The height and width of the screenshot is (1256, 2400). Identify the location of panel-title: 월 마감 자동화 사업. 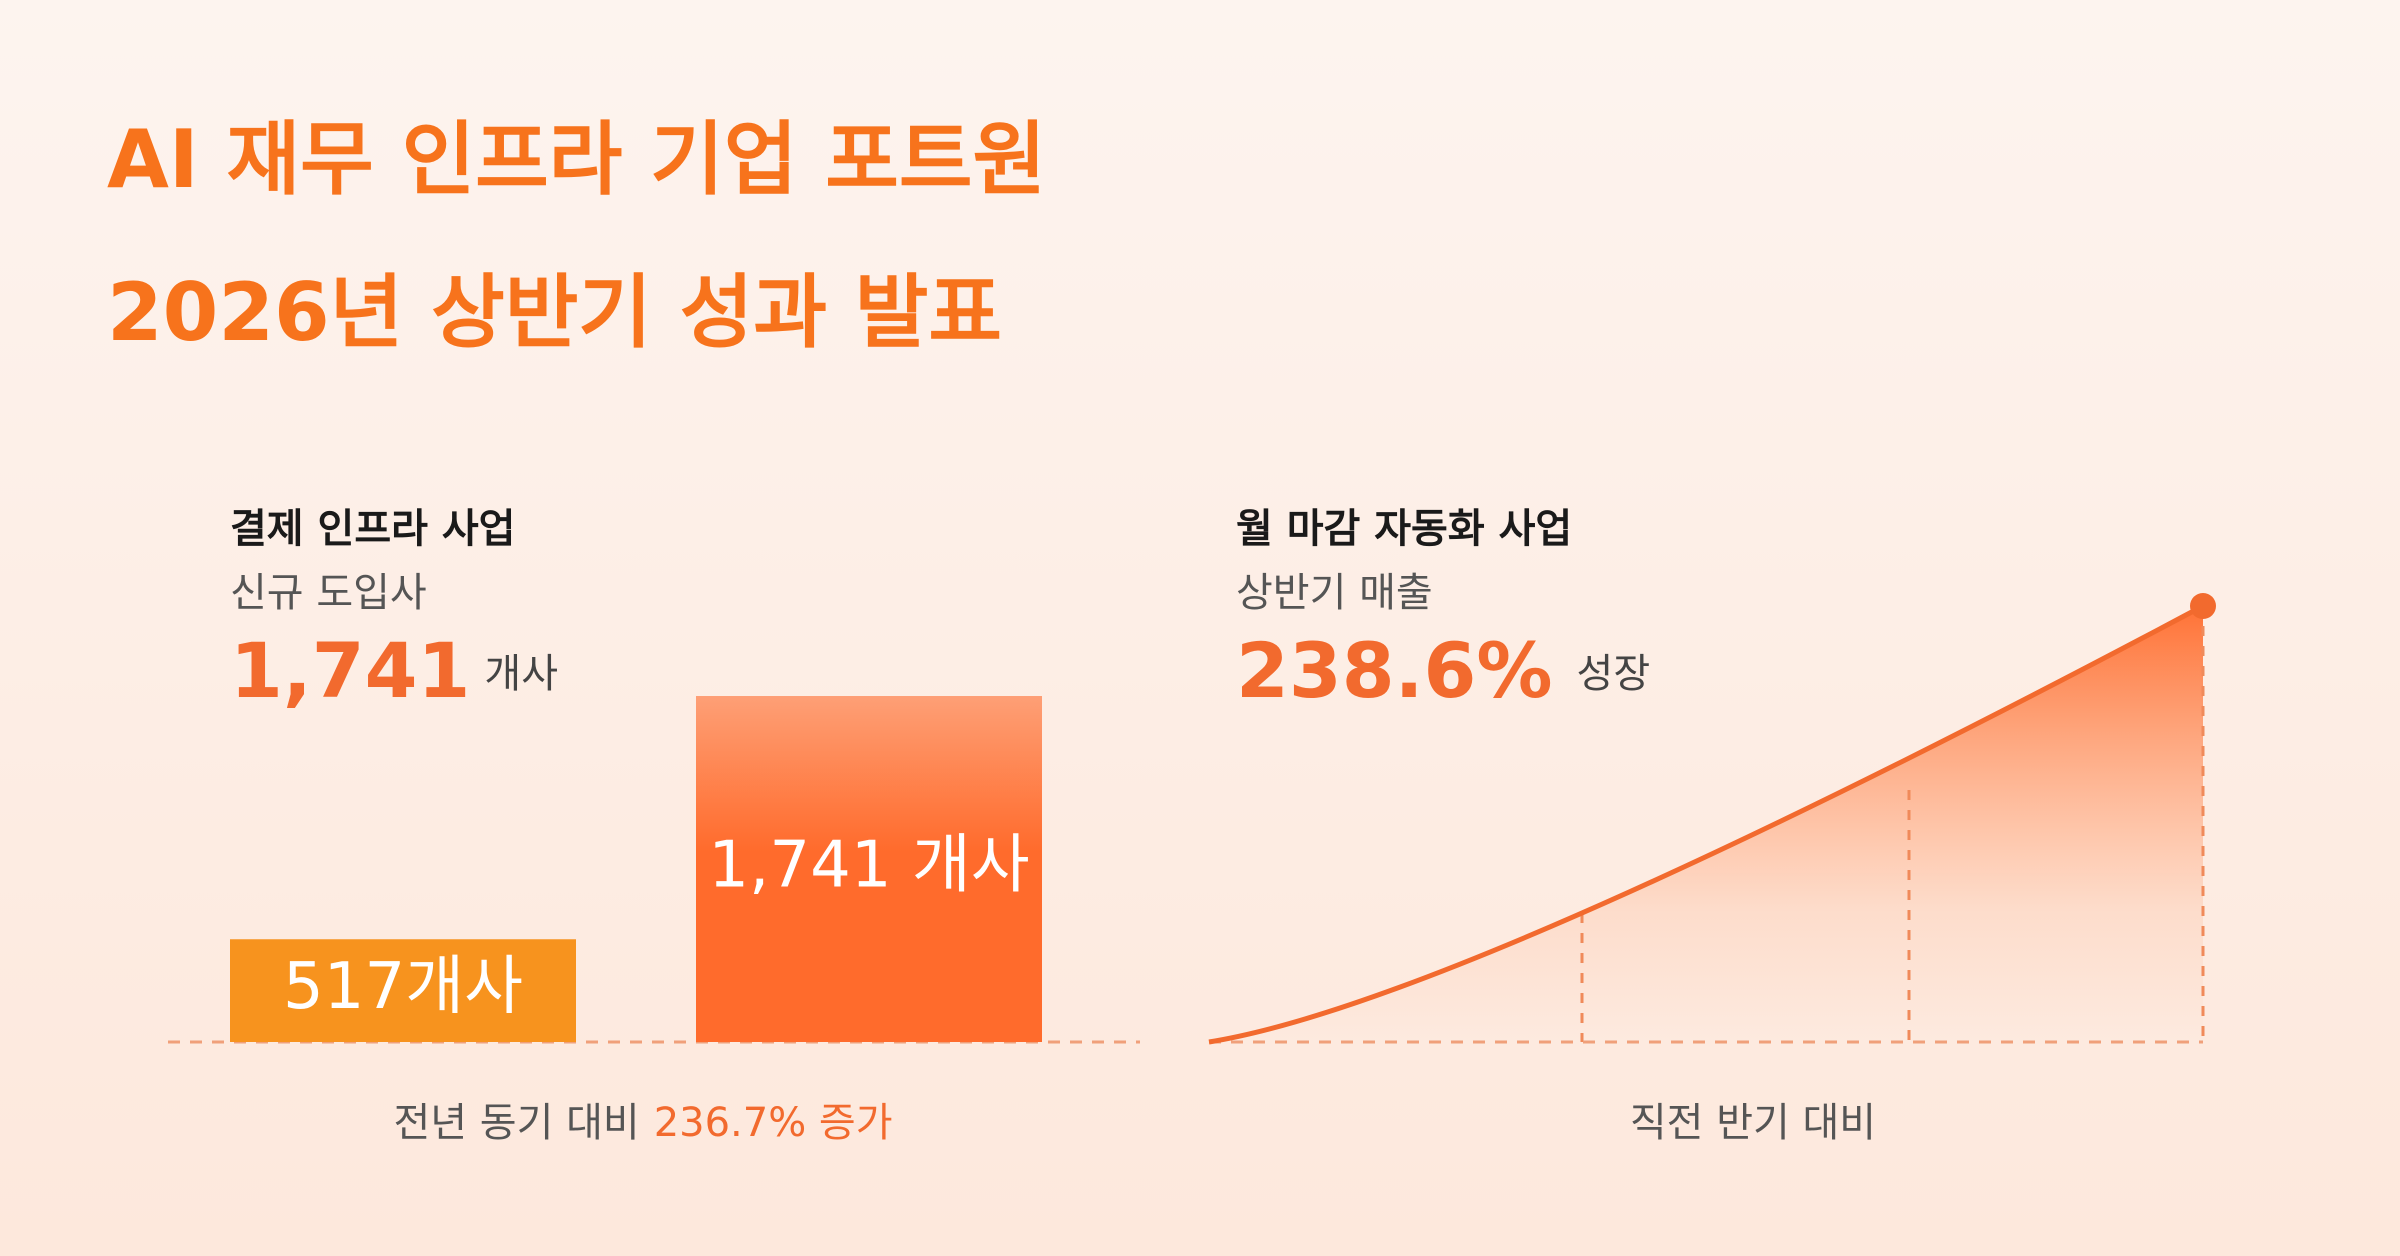
(1404, 529).